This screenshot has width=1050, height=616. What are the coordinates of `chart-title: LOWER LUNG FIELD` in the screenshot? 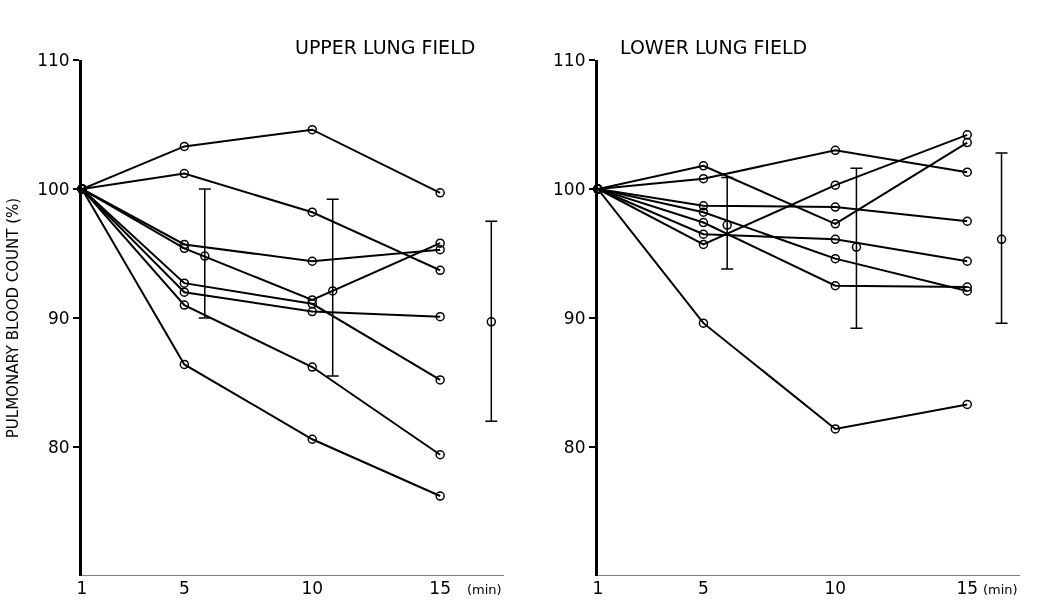 It's located at (714, 47).